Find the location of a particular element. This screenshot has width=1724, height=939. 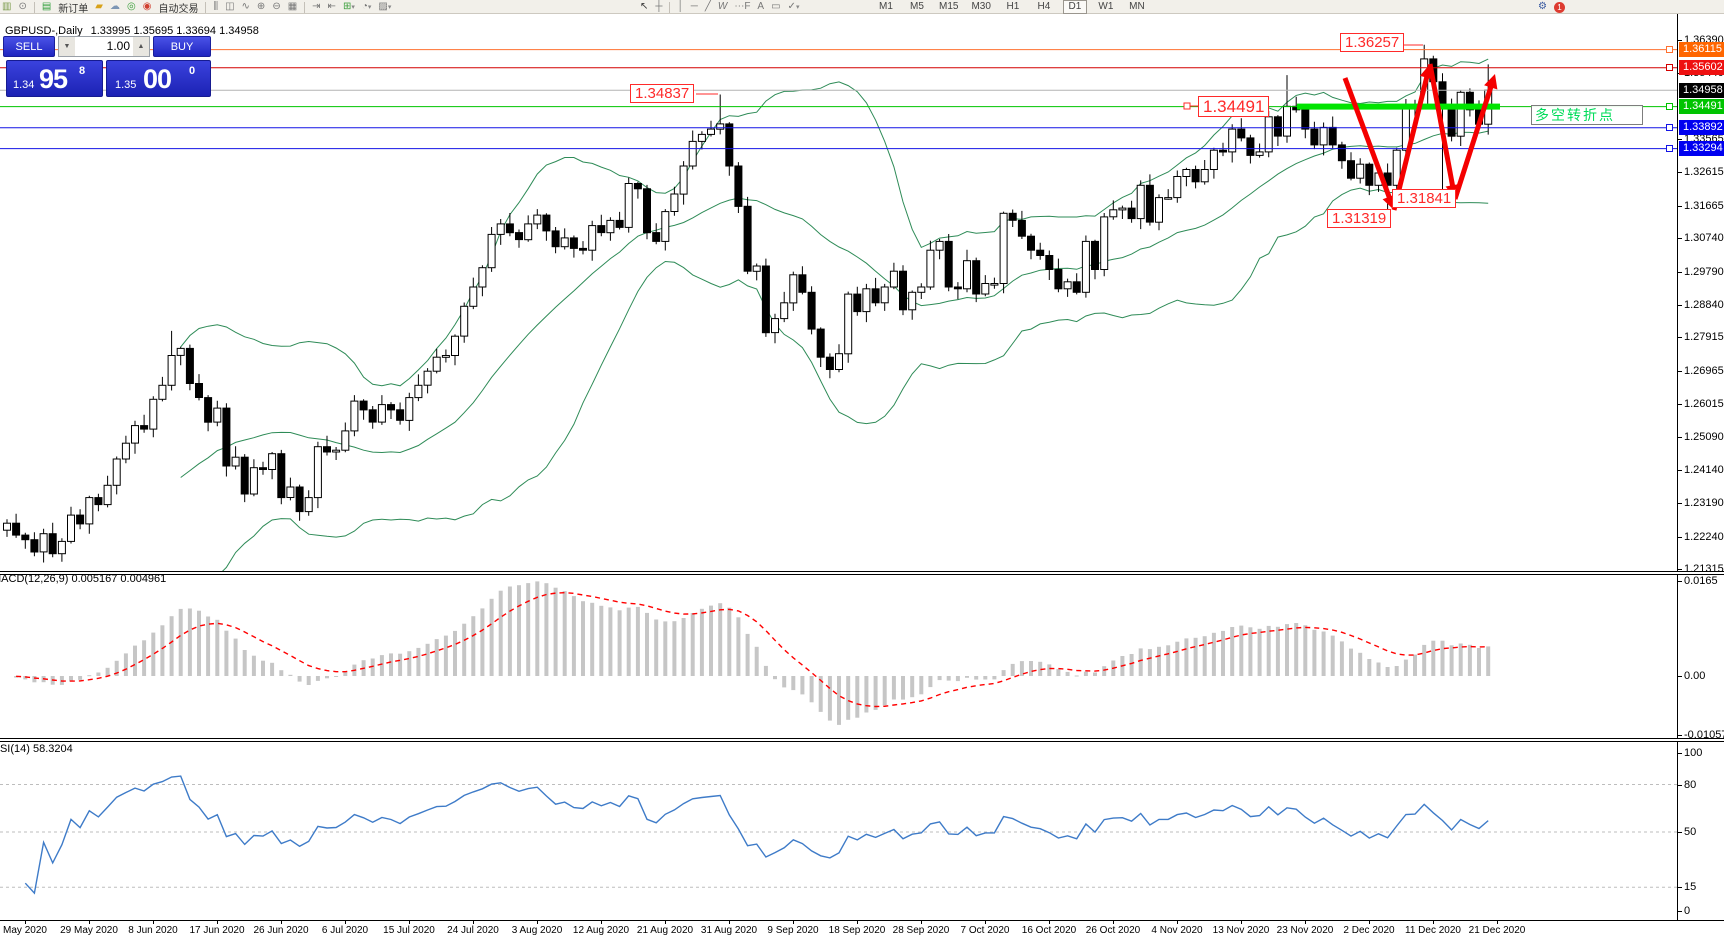

gold-icon: ▰ is located at coordinates (99, 6).